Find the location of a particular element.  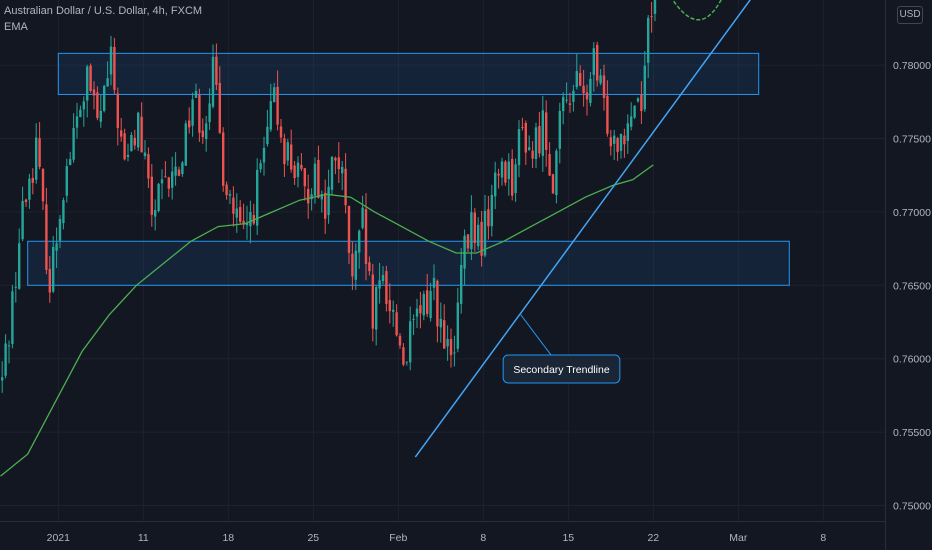

time-tick-label: 11 is located at coordinates (143, 538).